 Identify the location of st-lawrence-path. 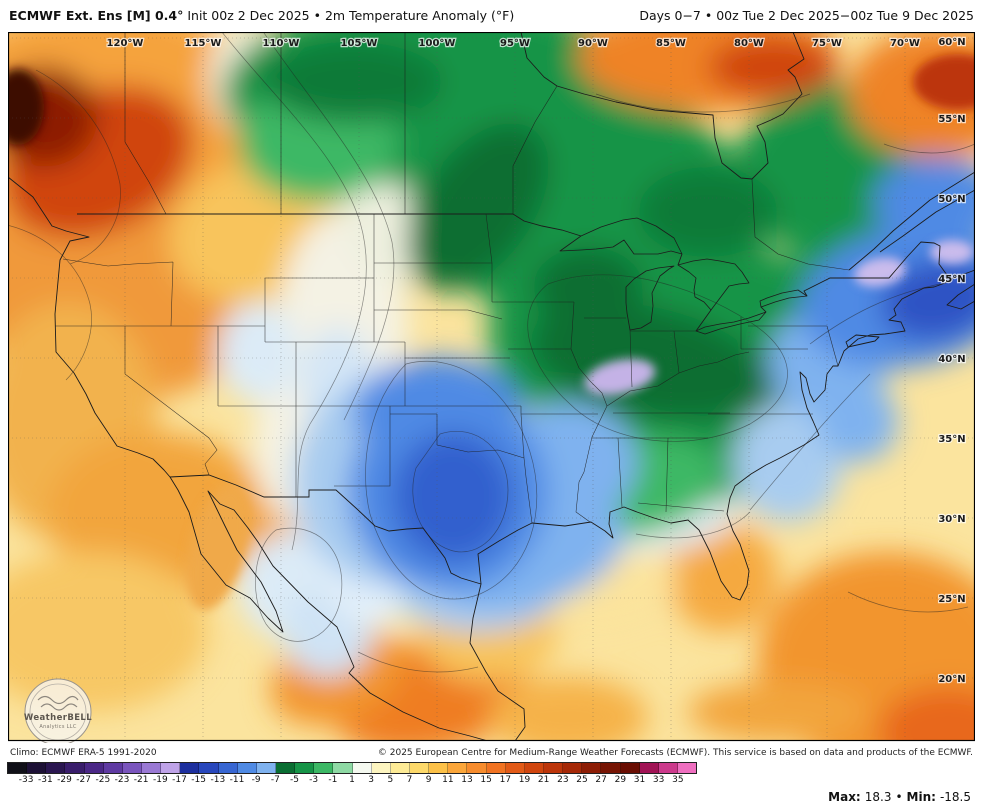
(911, 221).